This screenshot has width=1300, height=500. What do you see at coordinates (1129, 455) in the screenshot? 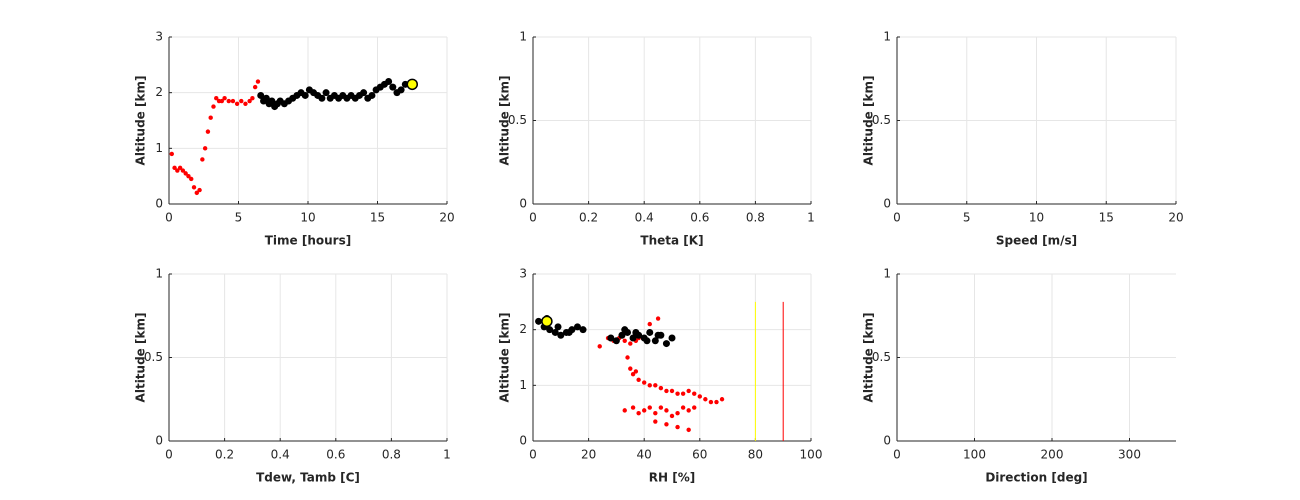
I see `x-tick-label: 300` at bounding box center [1129, 455].